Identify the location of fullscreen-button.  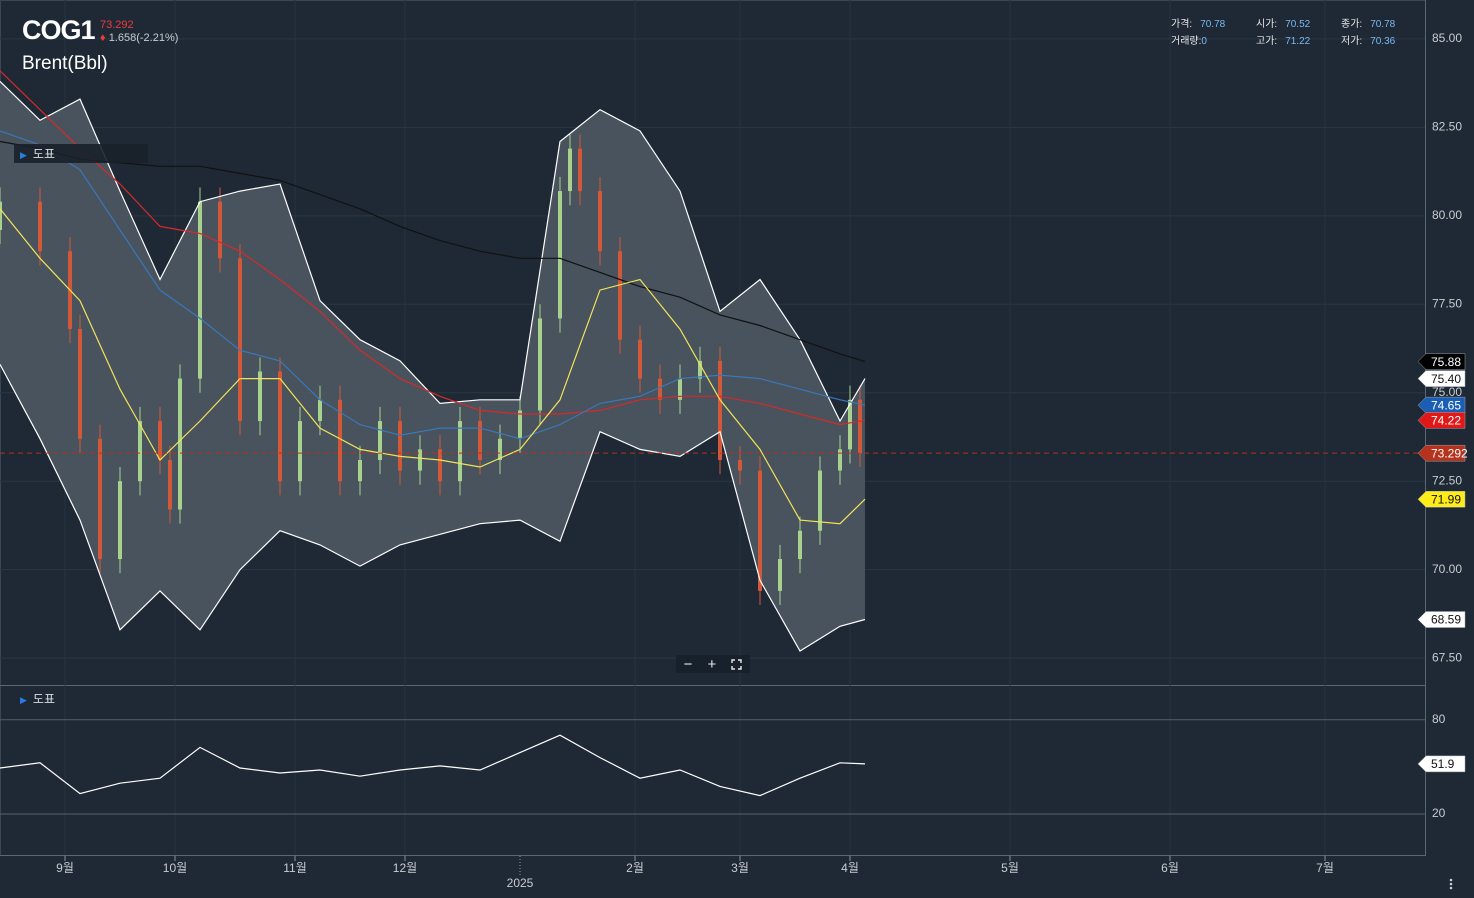
(737, 664).